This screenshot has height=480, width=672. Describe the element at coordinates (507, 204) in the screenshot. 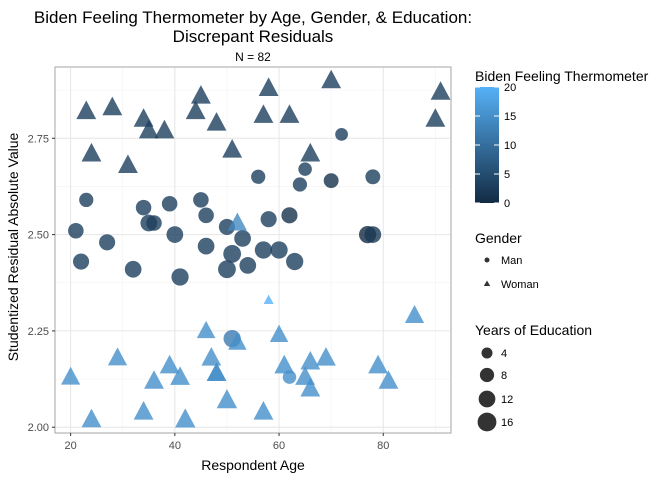

I see `colorbar-tick-label: 0` at that location.